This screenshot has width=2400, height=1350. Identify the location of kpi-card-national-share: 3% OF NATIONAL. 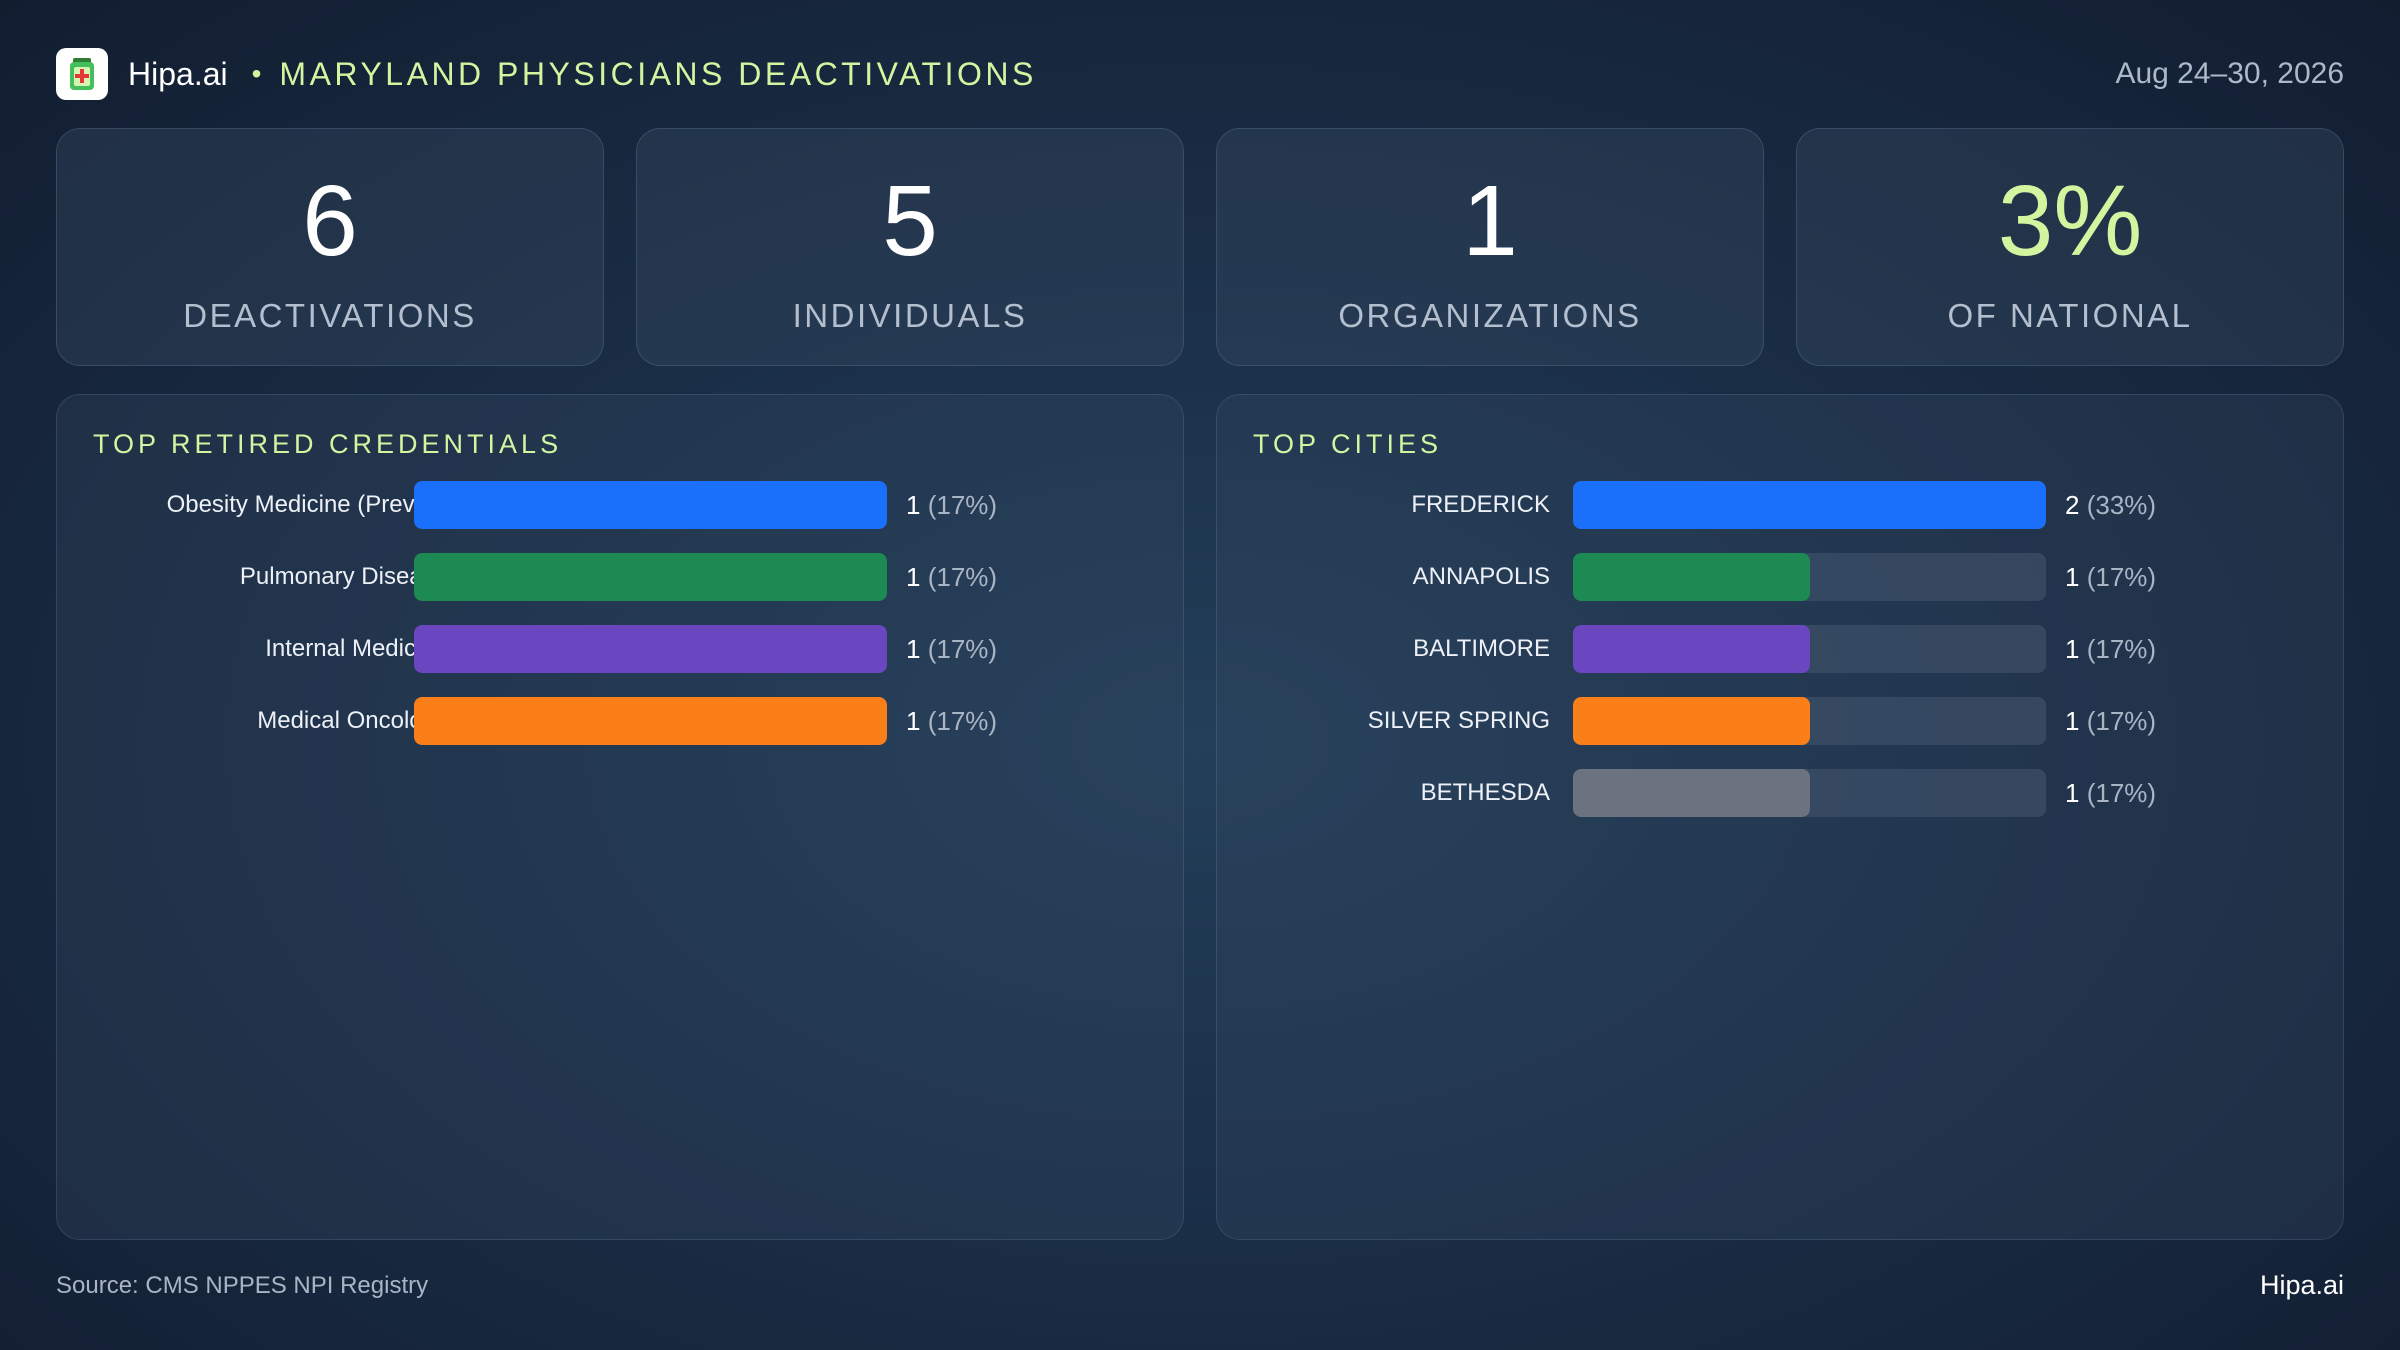
(2070, 247).